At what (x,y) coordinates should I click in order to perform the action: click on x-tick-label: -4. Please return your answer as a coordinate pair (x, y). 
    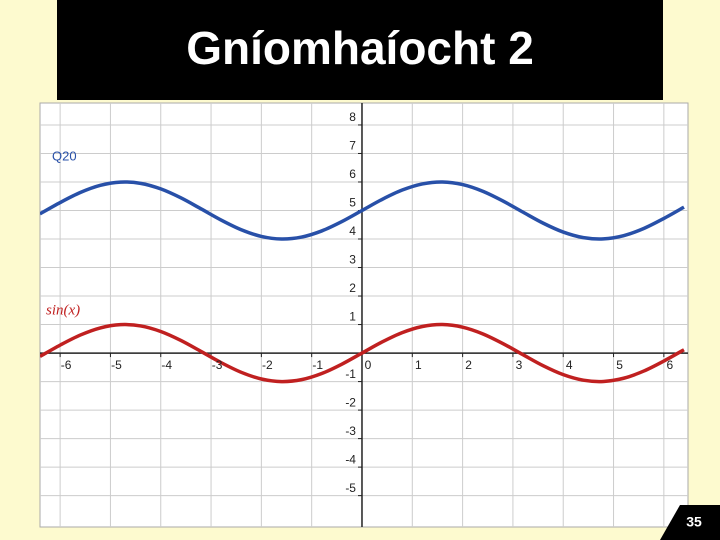
    Looking at the image, I should click on (166, 365).